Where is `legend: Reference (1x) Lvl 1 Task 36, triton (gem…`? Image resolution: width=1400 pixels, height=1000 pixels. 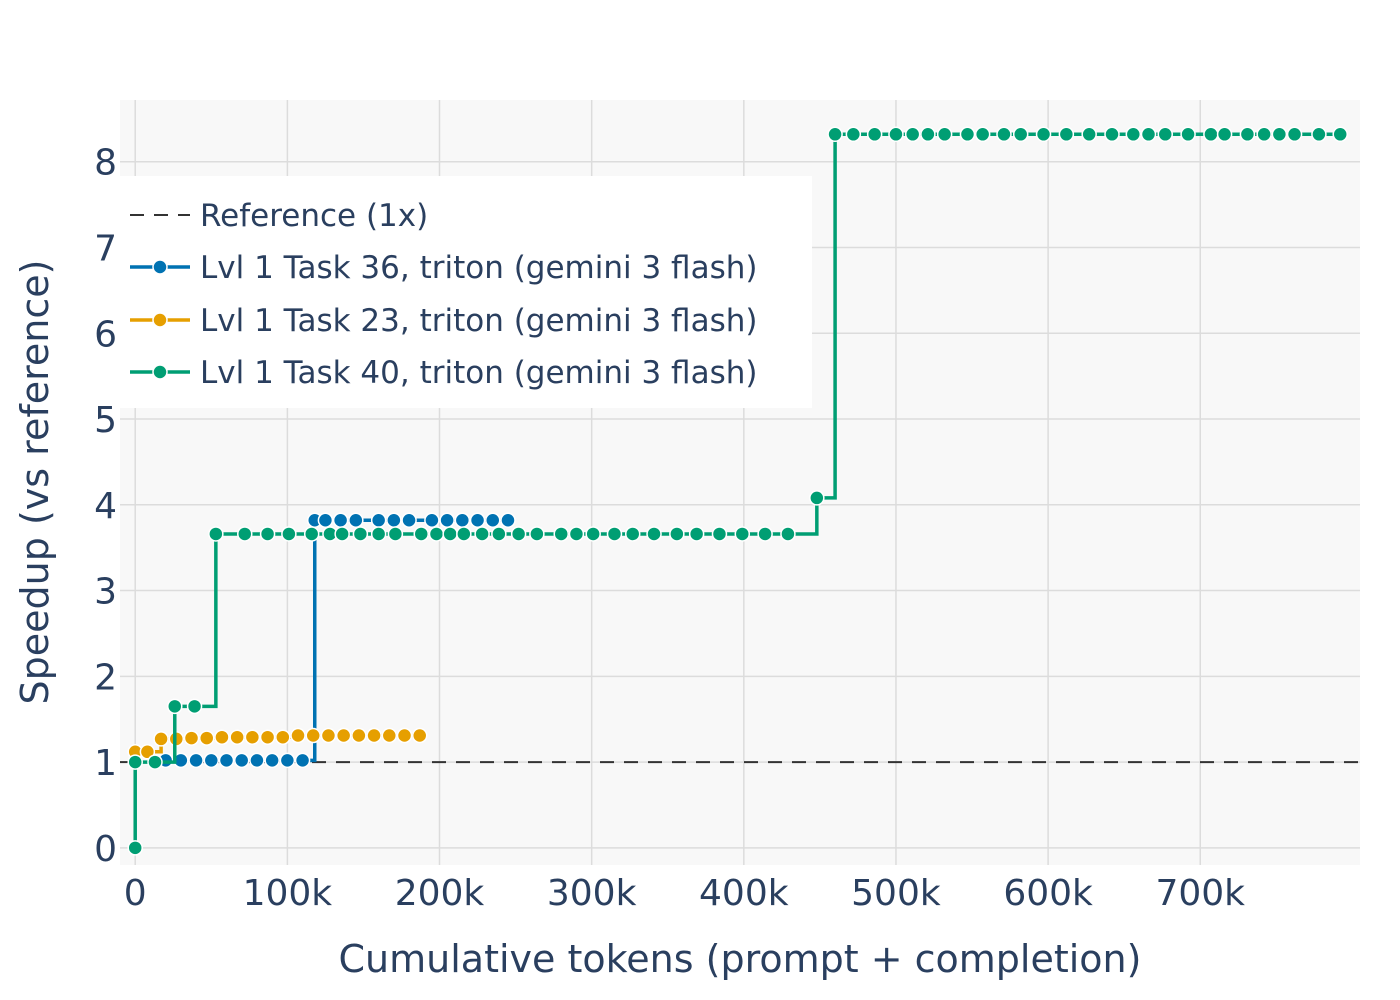
legend: Reference (1x) Lvl 1 Task 36, triton (gem… is located at coordinates (466, 292).